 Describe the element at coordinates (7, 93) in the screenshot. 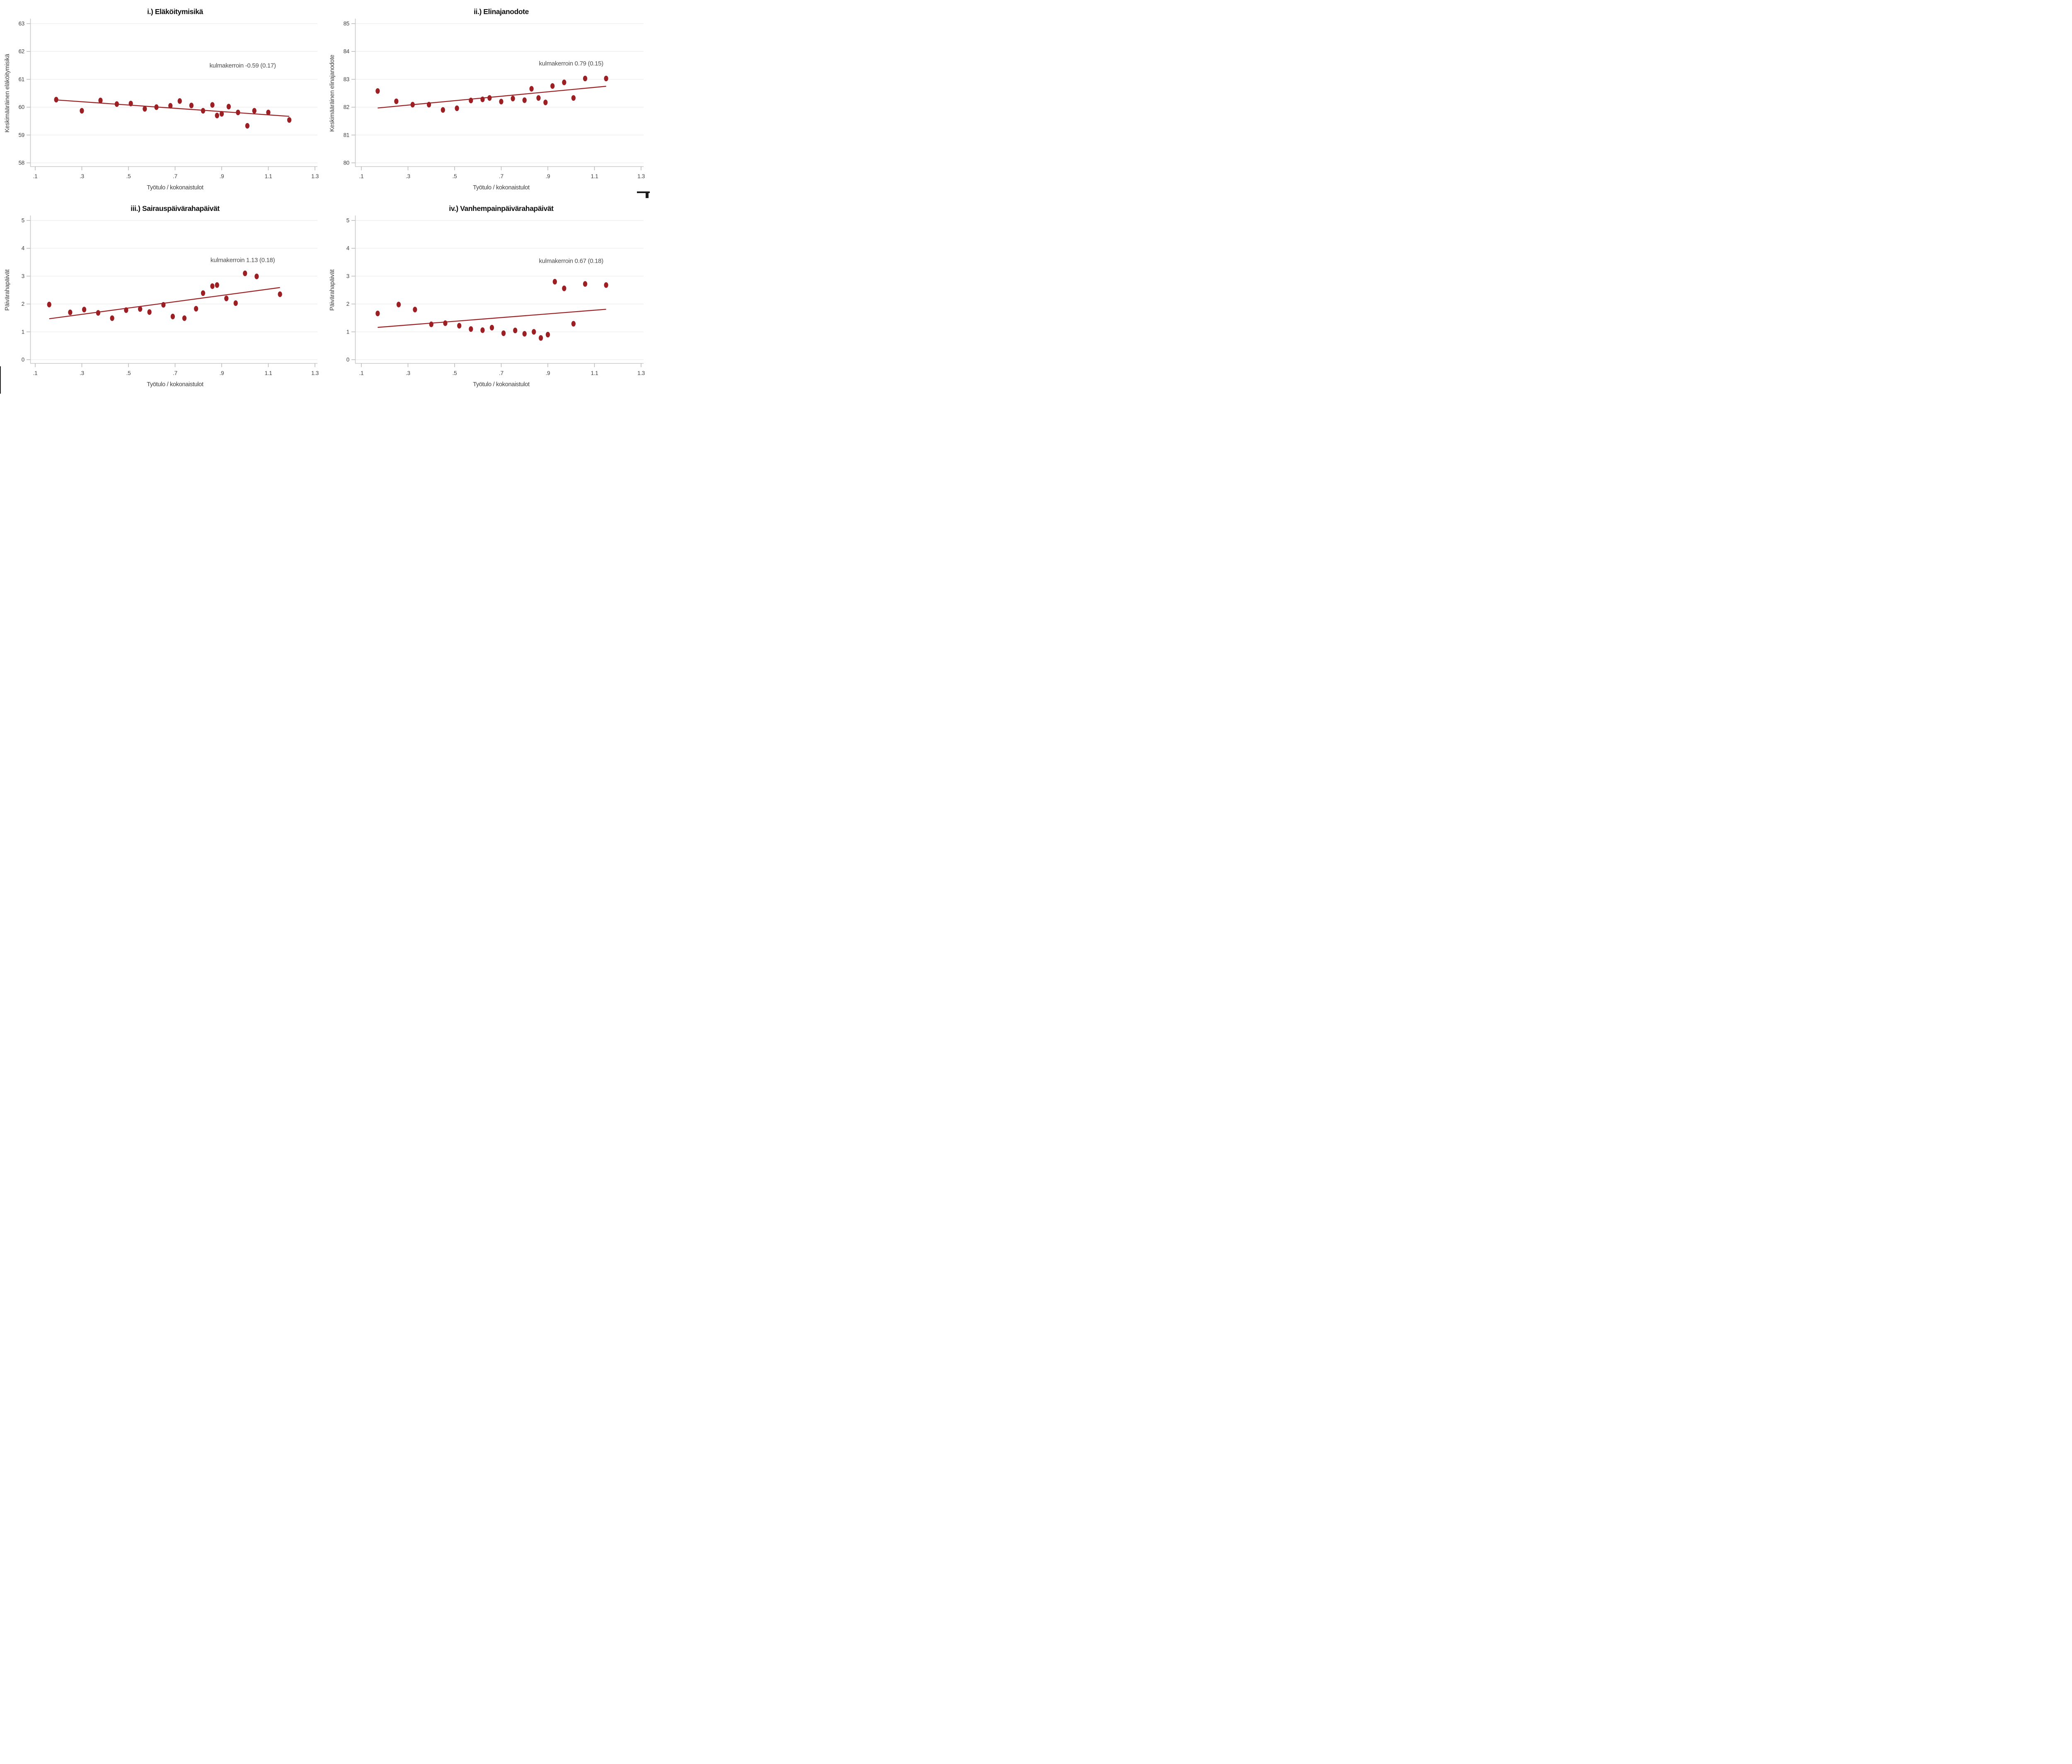

I see `y-axis-label: Keskimääräinen eläköitymisikä` at that location.